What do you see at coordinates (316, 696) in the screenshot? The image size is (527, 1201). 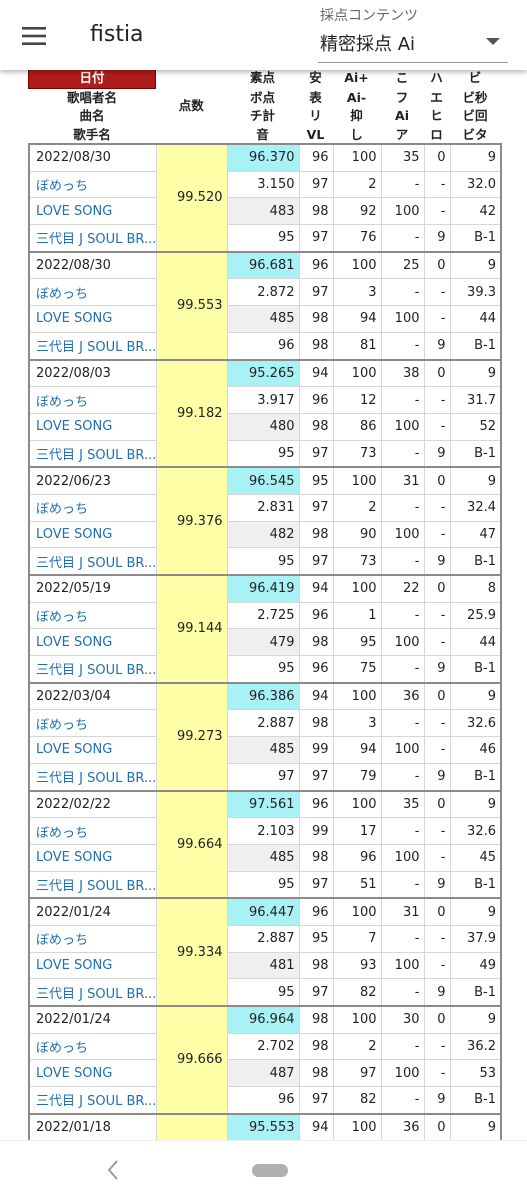 I see `value-cell: 94` at bounding box center [316, 696].